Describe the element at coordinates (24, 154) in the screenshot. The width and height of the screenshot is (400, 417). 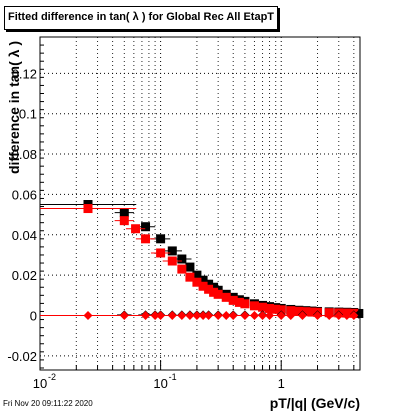
I see `y-tick-label: 0.08` at that location.